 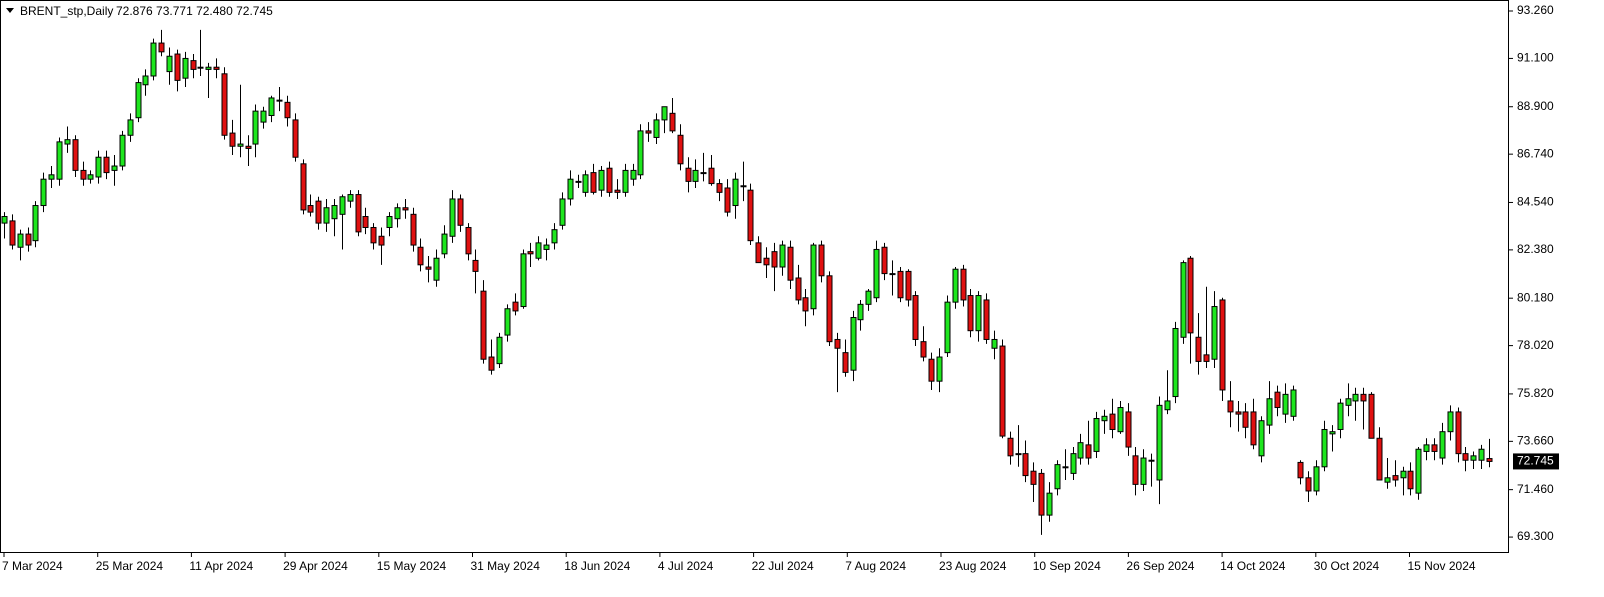 What do you see at coordinates (194, 11) in the screenshot?
I see `header-prices: 72.876 73.771 72.480 72.745` at bounding box center [194, 11].